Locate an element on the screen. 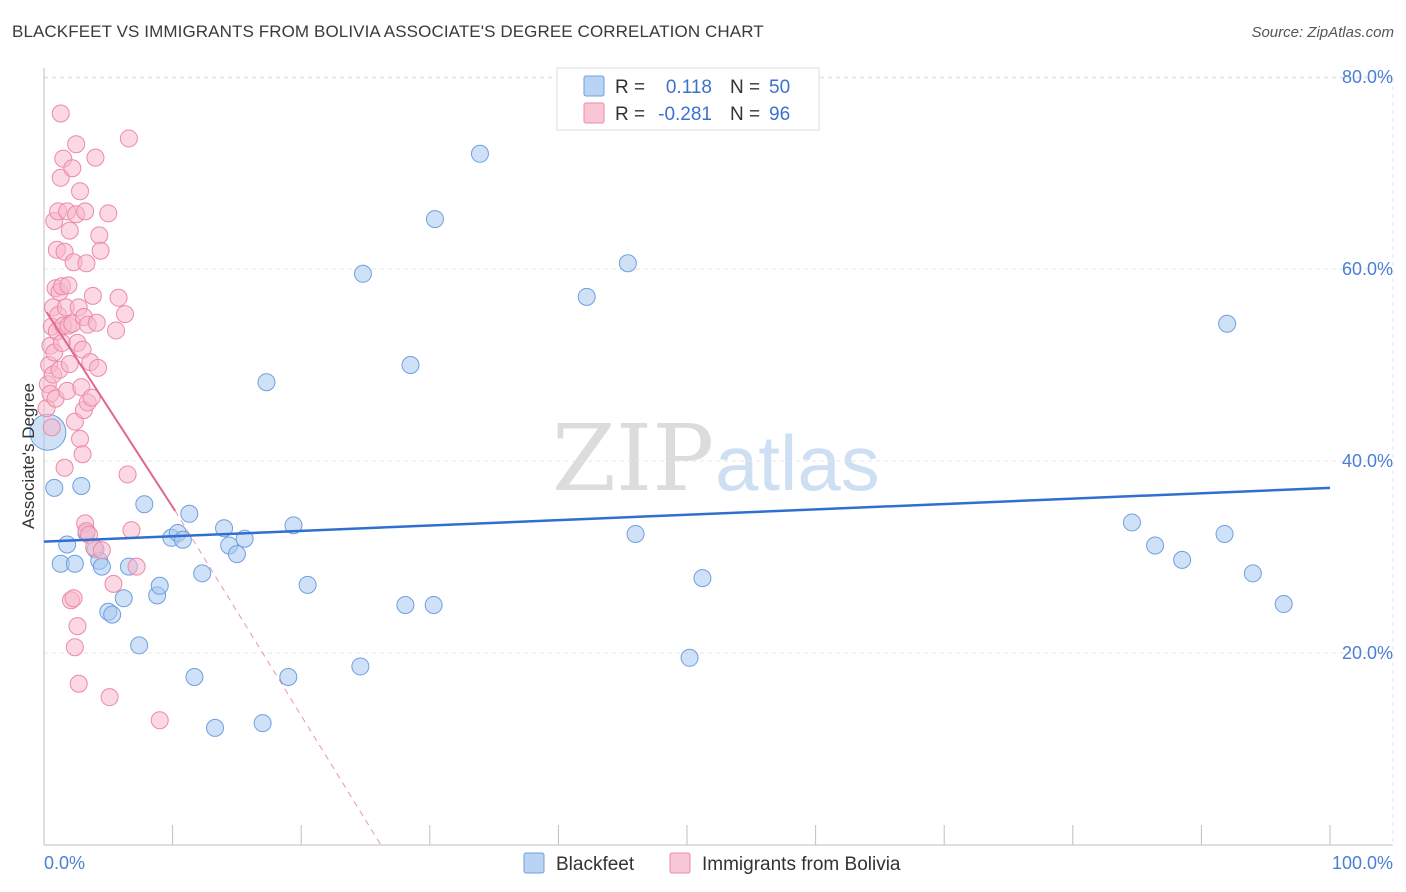 Image resolution: width=1406 pixels, height=892 pixels. y-tick-label-20: 20.0% is located at coordinates (1367, 653).